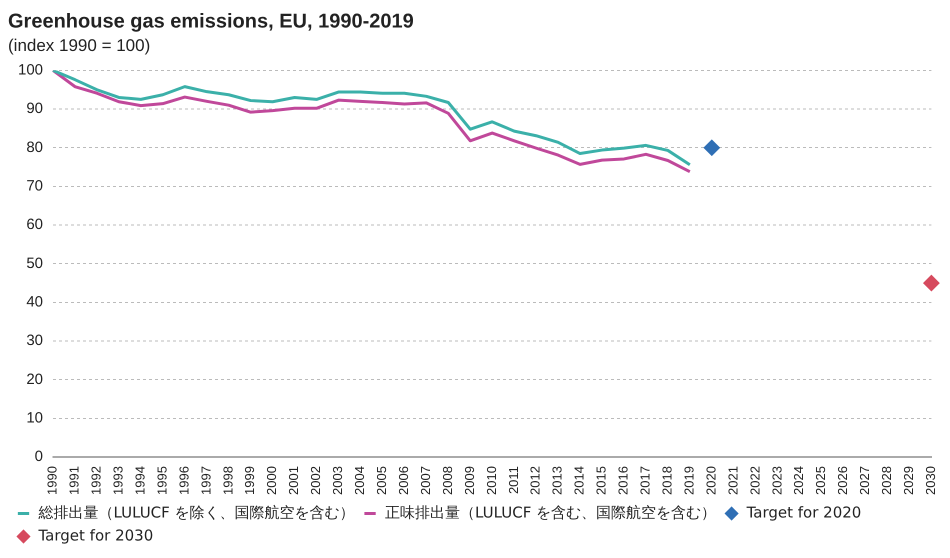  Describe the element at coordinates (35, 263) in the screenshot. I see `y-tick-label: 50` at that location.